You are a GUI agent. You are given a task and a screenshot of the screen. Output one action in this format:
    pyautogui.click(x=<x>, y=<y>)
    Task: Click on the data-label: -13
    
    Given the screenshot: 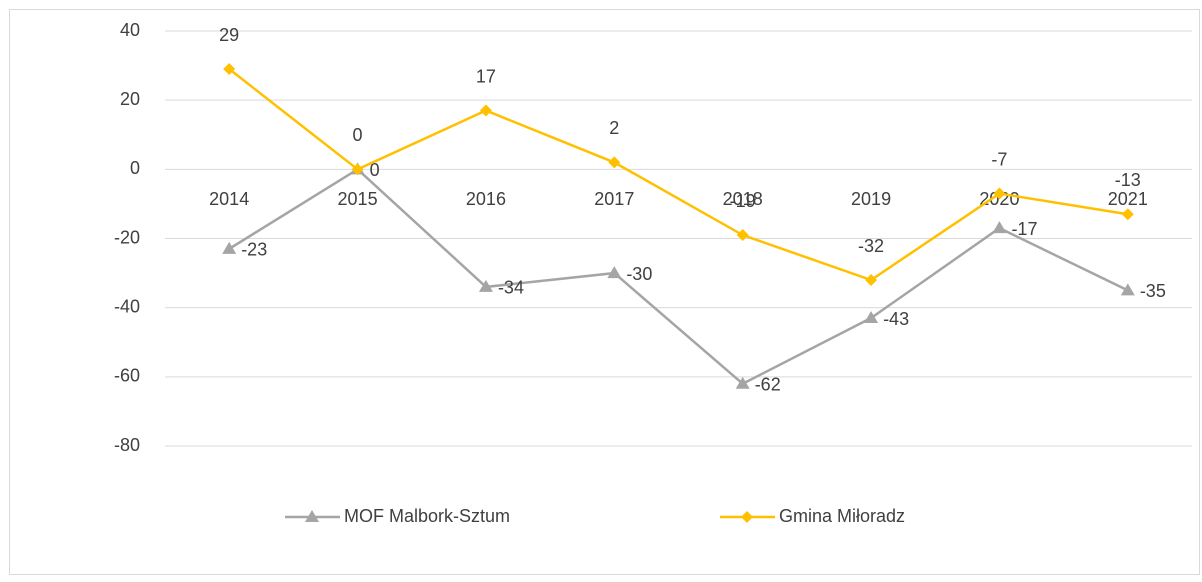 What is the action you would take?
    pyautogui.click(x=1128, y=180)
    